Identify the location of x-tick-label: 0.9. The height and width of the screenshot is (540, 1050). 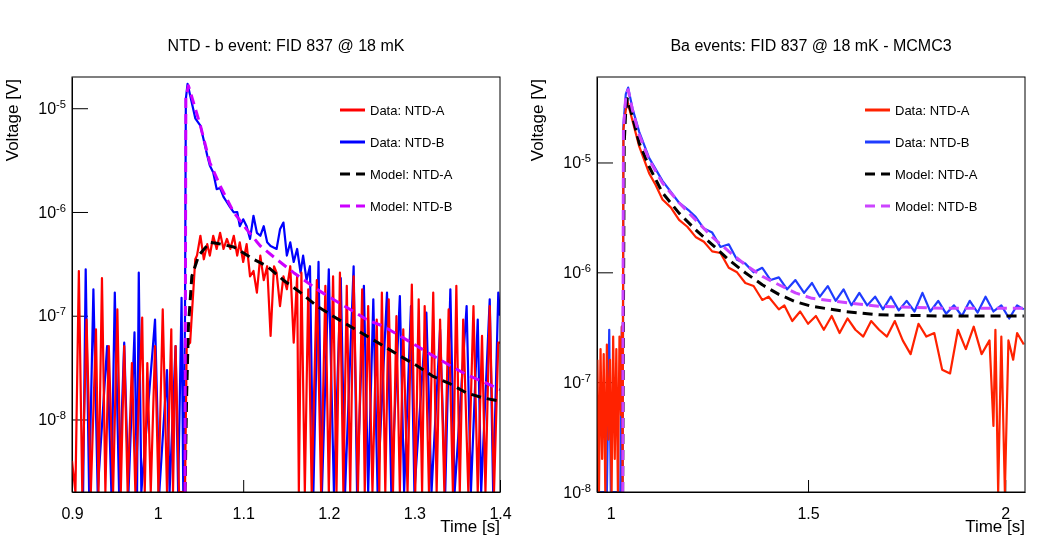
(72, 514).